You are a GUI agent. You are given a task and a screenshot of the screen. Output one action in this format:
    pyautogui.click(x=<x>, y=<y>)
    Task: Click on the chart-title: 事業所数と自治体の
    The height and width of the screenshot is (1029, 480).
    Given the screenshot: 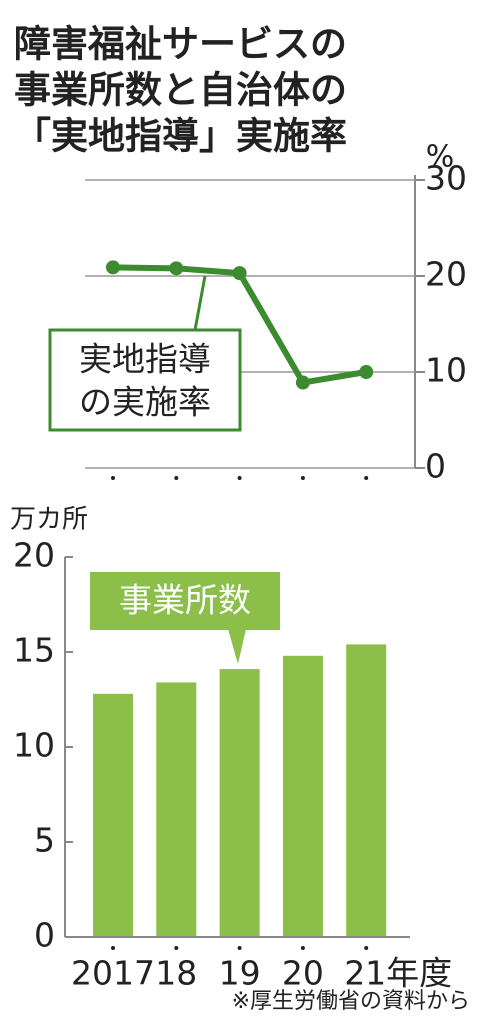 What is the action you would take?
    pyautogui.click(x=180, y=90)
    